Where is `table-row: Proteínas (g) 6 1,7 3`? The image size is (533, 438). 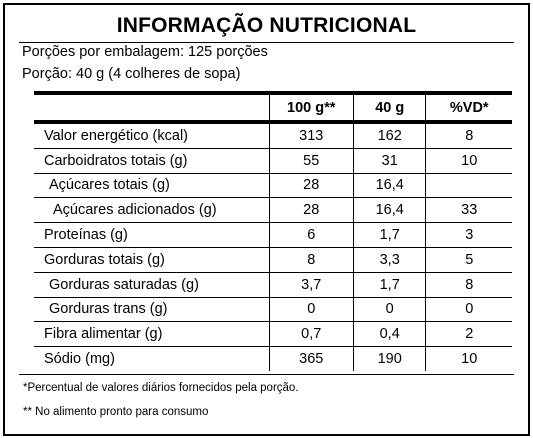
table-row: Proteínas (g) 6 1,7 3 is located at coordinates (273, 235).